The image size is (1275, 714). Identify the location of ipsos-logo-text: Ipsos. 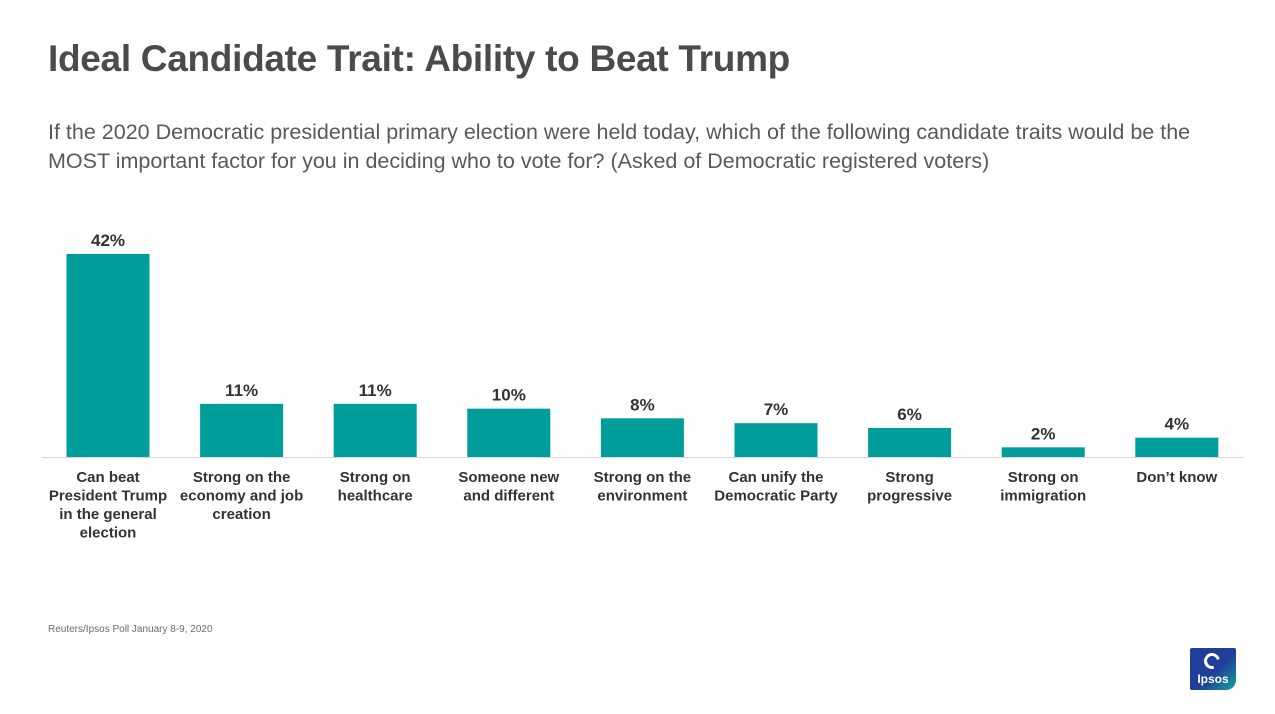
(1213, 679).